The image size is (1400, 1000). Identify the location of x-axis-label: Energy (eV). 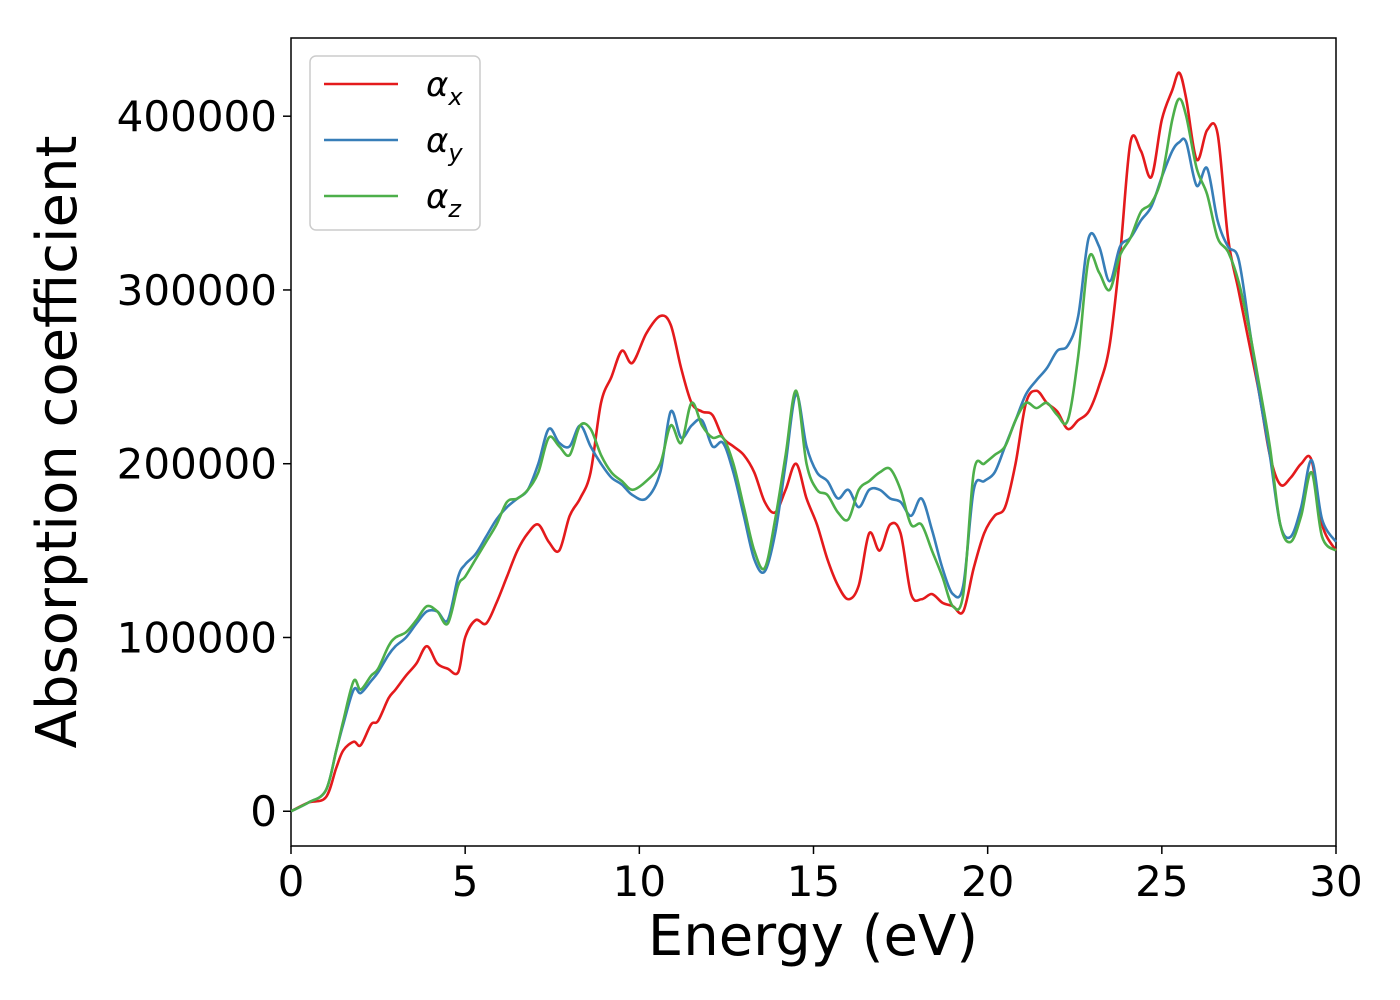
(813, 936).